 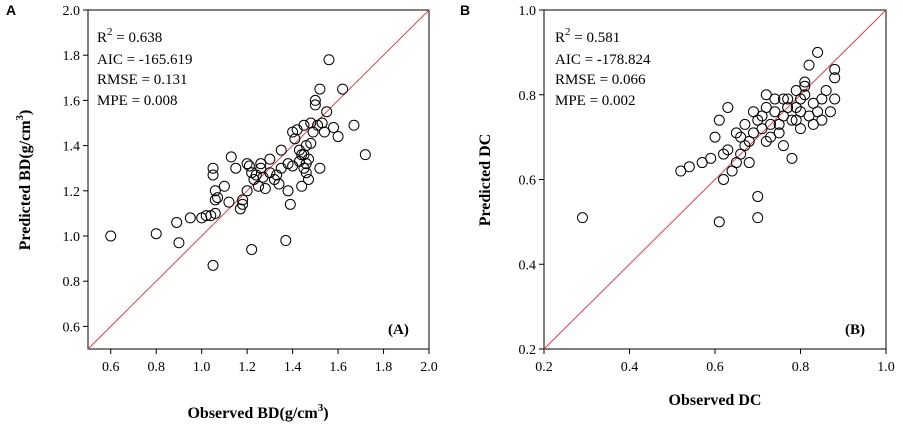 I want to click on panel-a-x-tick-label: 0.8, so click(x=156, y=367).